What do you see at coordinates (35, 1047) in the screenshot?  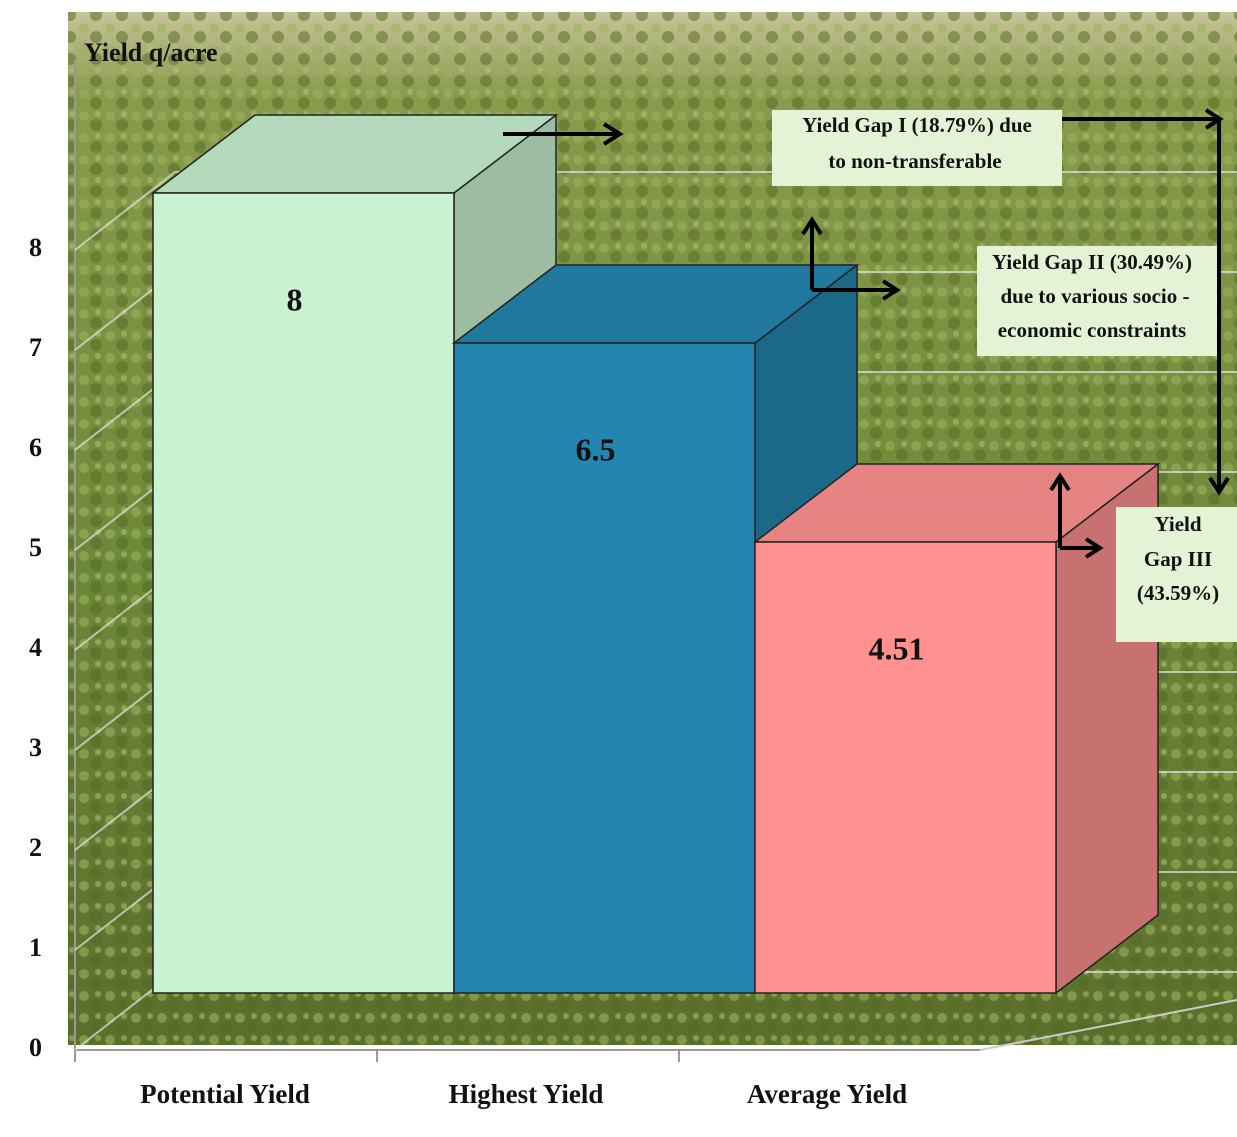 I see `y-tick-label: 0` at bounding box center [35, 1047].